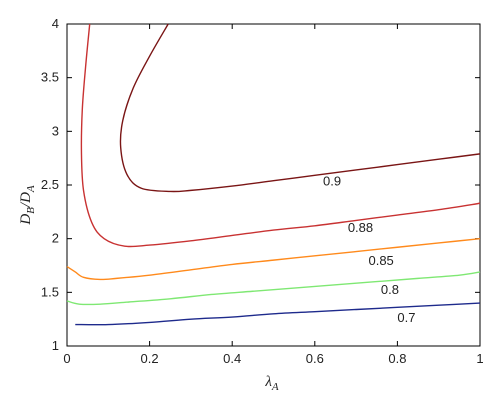 The height and width of the screenshot is (411, 500). Describe the element at coordinates (150, 358) in the screenshot. I see `x-tick-label: 0.2` at that location.